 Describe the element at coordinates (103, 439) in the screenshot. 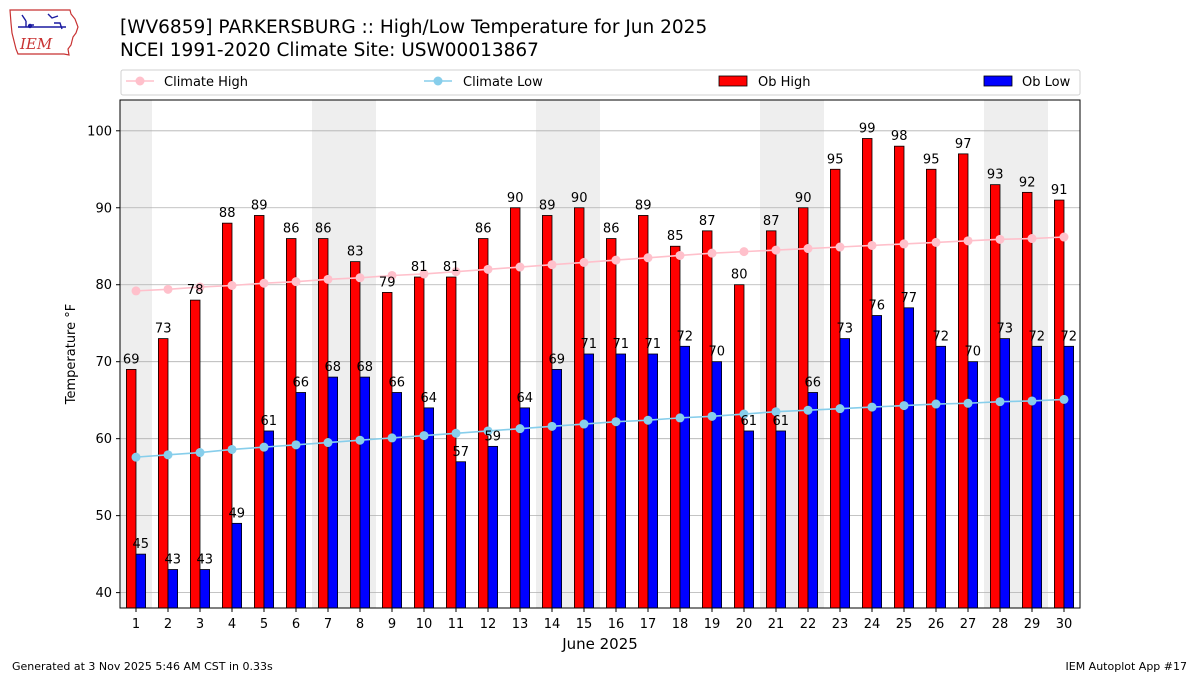

I see `y-tick-label: 60` at that location.